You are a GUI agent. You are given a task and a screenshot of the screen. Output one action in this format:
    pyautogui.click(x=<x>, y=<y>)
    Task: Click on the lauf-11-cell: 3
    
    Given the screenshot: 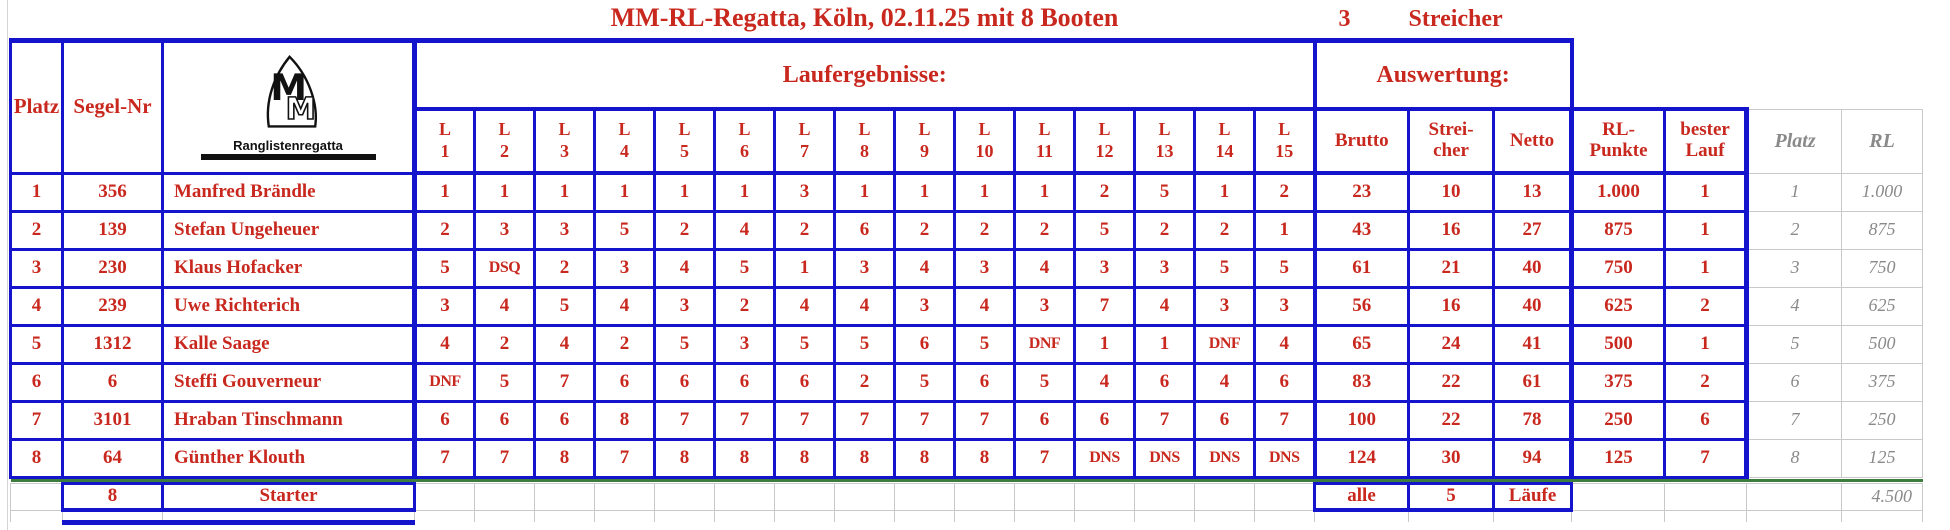 What is the action you would take?
    pyautogui.click(x=1044, y=306)
    